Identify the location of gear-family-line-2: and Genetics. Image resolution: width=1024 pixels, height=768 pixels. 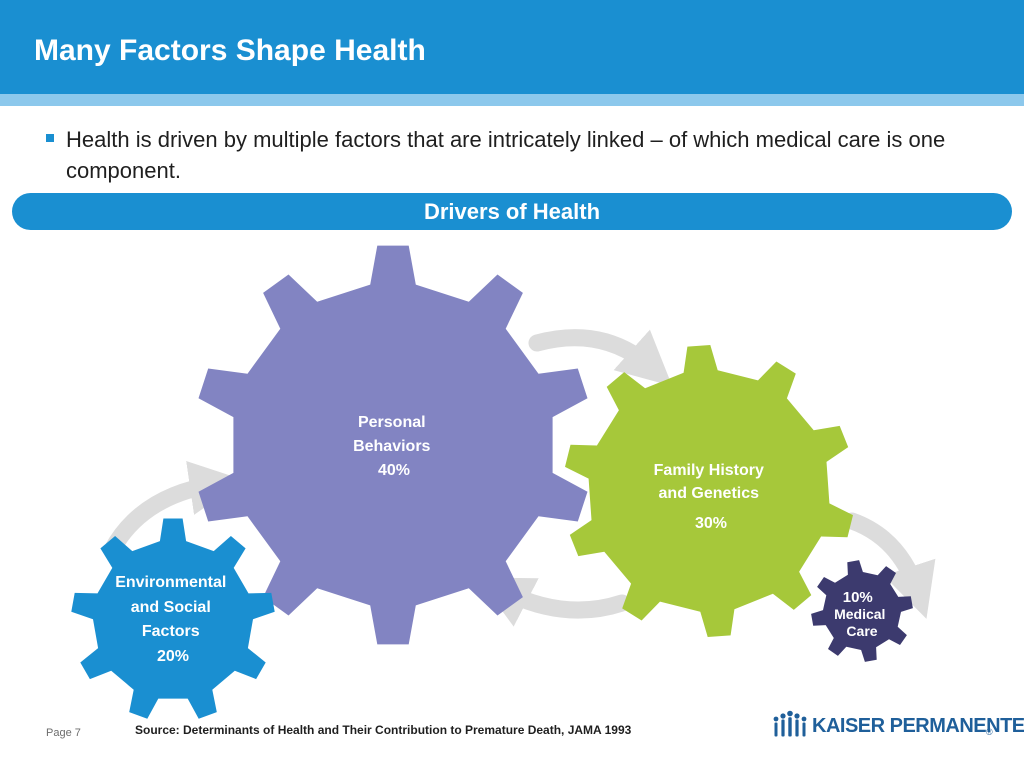
(709, 493).